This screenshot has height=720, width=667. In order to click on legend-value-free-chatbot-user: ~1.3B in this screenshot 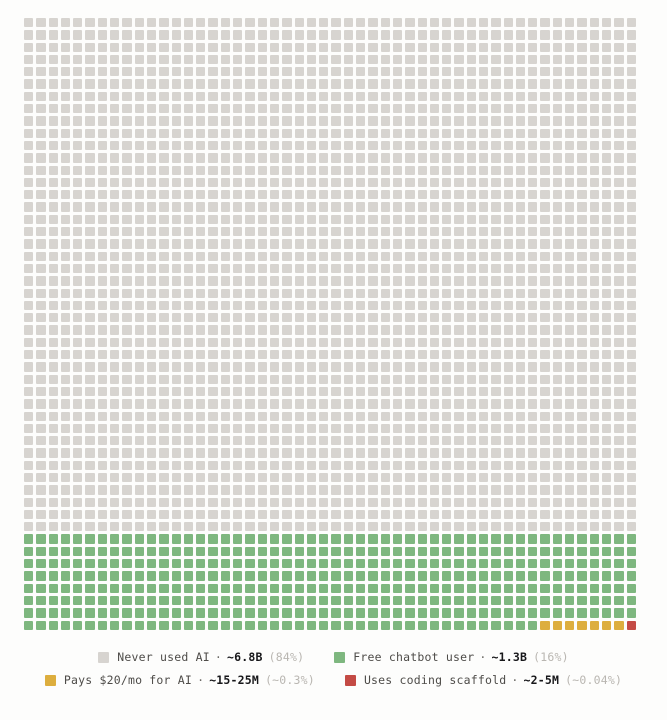, I will do `click(509, 657)`.